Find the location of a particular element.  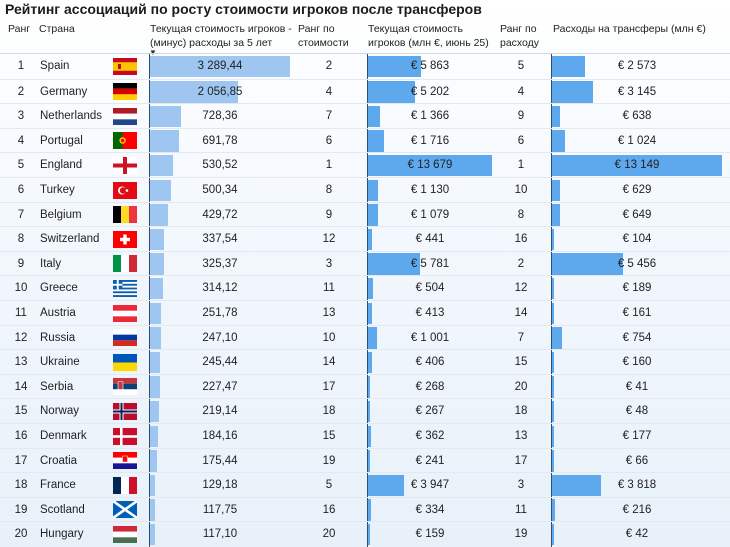

transfer-spend-cell: € 638 is located at coordinates (637, 116).